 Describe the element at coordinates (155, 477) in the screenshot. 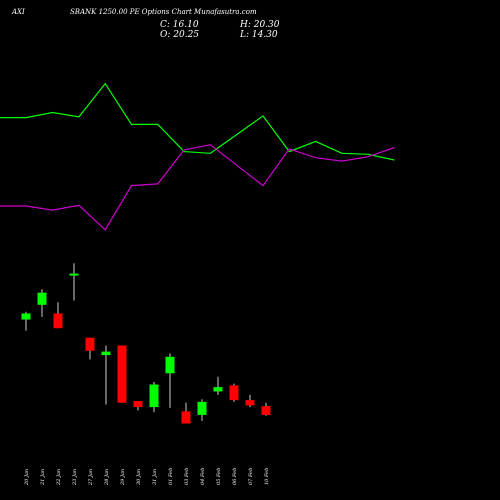

I see `tick-label: 31 Jan` at that location.